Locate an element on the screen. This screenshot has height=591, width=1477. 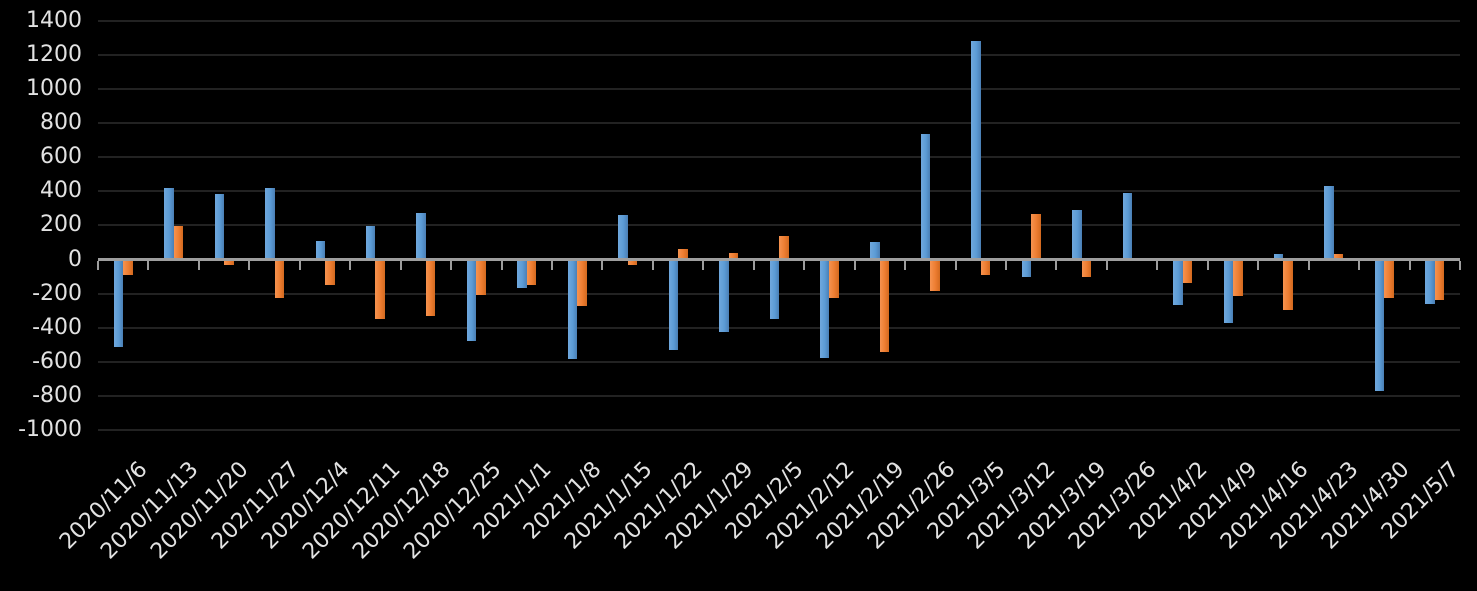
y-axis-tick-label: 200 is located at coordinates (61, 225).